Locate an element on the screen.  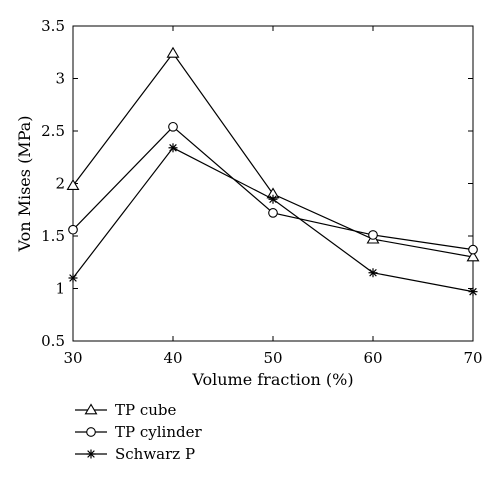
legend-label: TP cube is located at coordinates (146, 410).